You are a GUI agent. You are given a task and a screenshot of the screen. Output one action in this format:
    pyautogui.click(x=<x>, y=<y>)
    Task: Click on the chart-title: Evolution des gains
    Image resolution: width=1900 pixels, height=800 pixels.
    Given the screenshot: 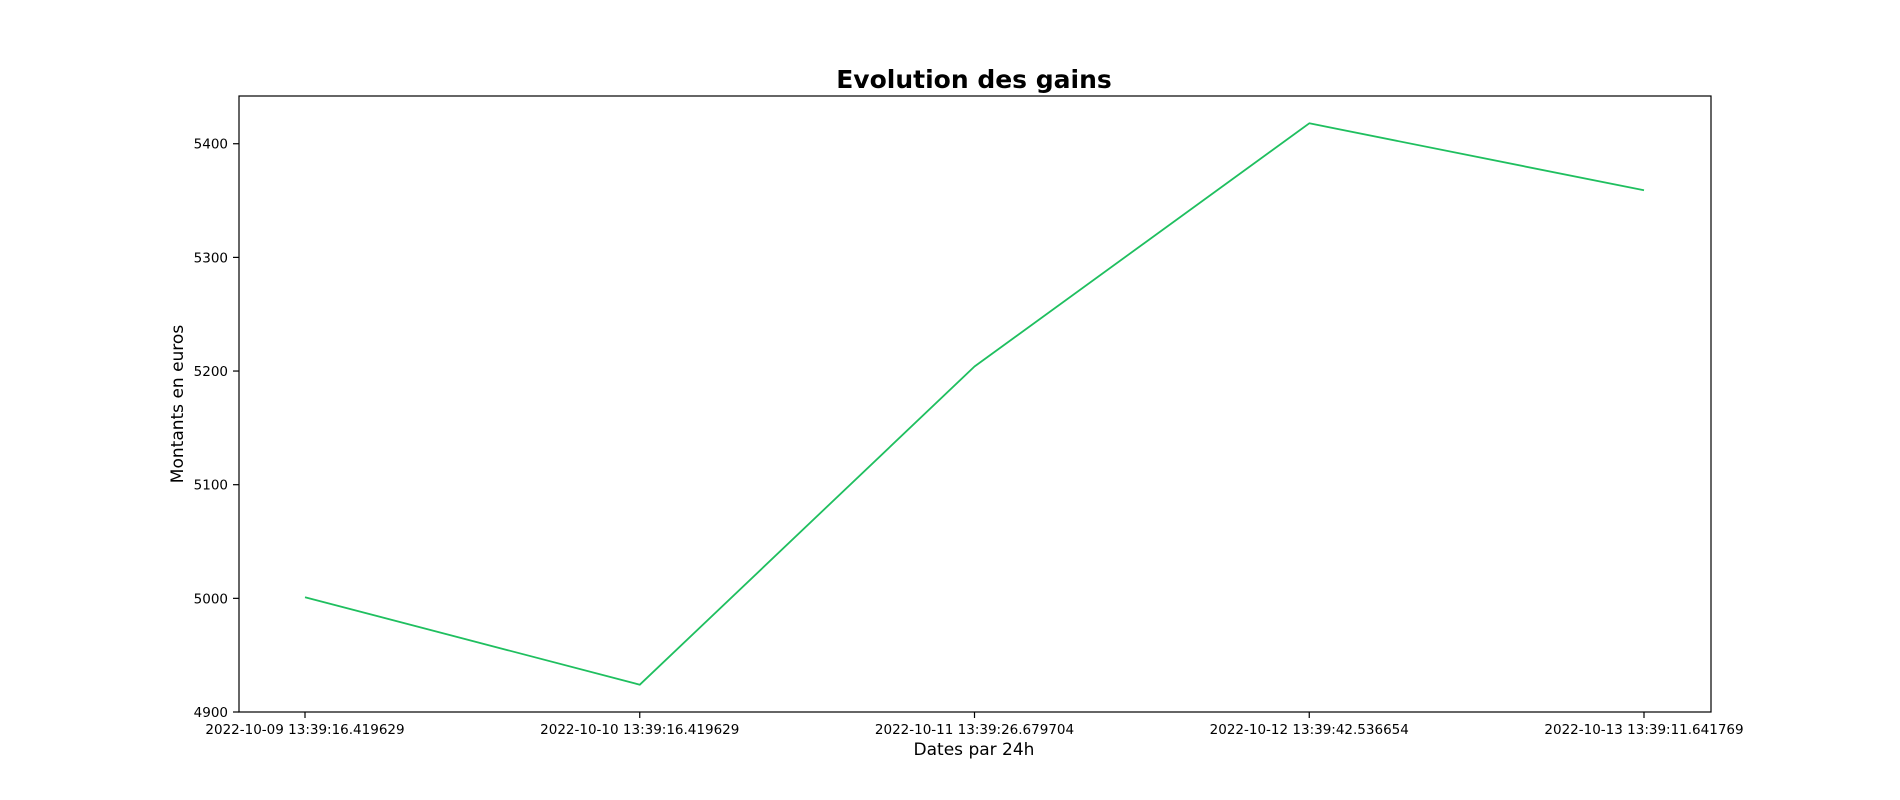 What is the action you would take?
    pyautogui.click(x=974, y=79)
    